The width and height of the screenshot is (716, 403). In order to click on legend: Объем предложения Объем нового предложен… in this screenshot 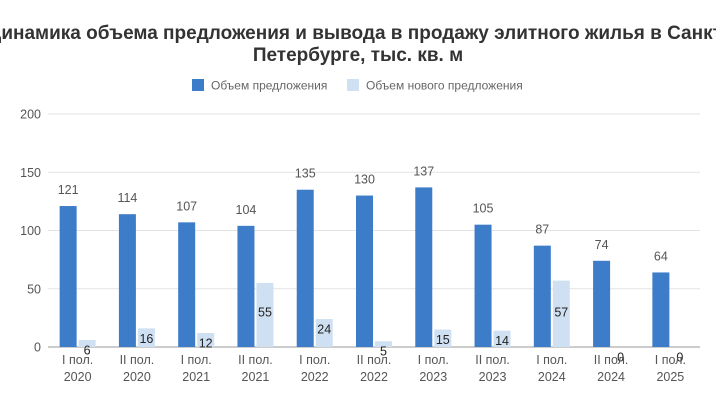, I will do `click(357, 86)`.